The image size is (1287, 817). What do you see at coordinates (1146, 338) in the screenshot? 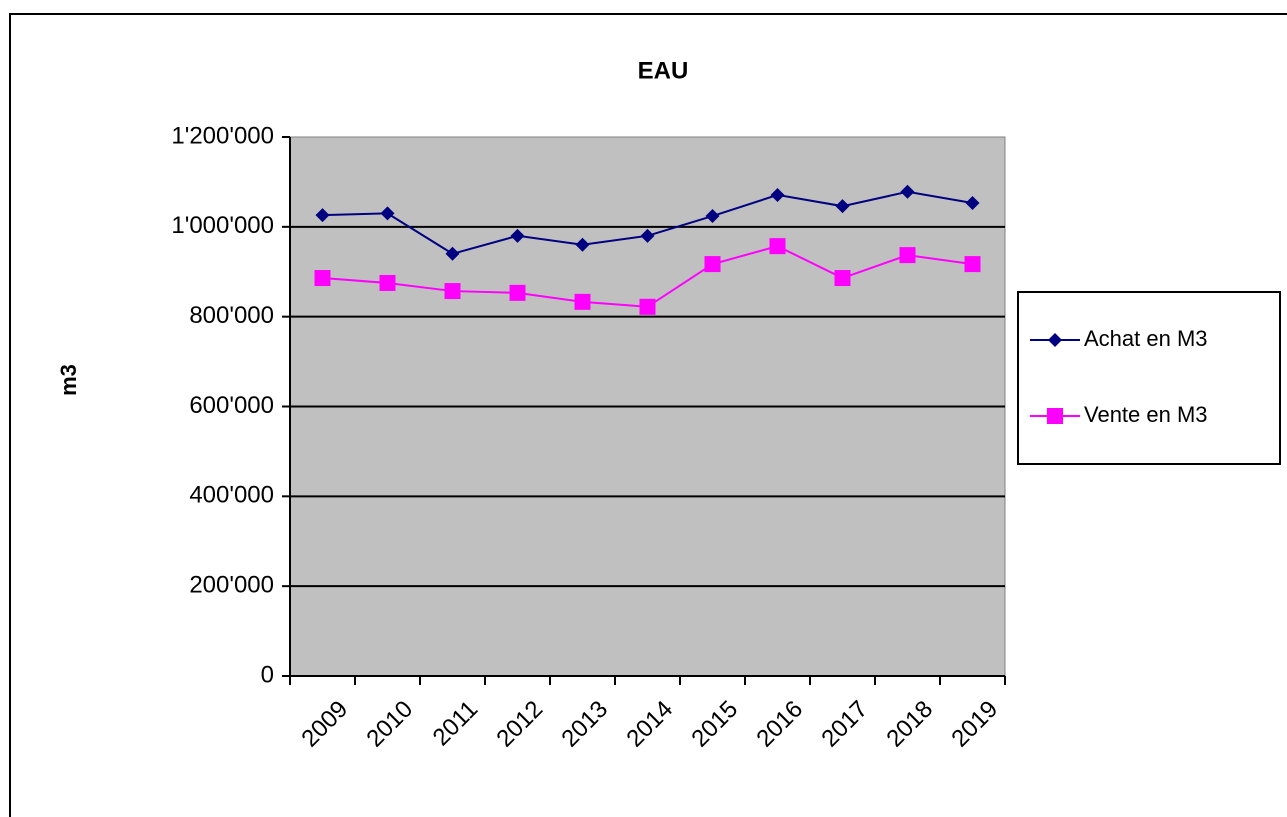
I see `legend-label: Achat en M3` at bounding box center [1146, 338].